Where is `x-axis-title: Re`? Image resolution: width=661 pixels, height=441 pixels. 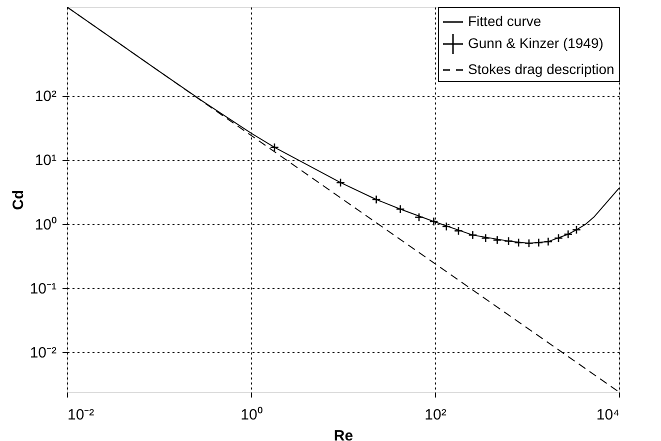 x-axis-title: Re is located at coordinates (344, 434).